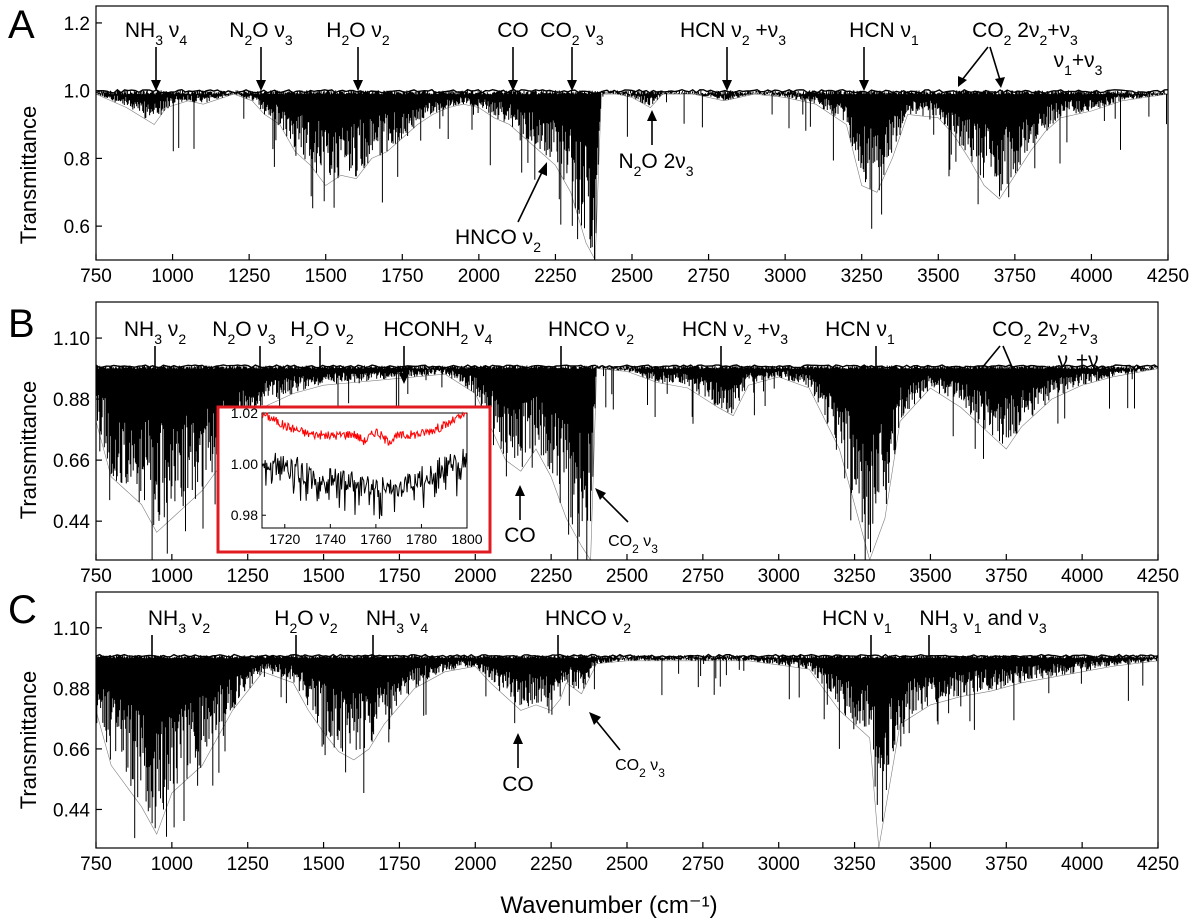 The image size is (1200, 924). What do you see at coordinates (330, 539) in the screenshot?
I see `inset-x-tick-label: 1740` at bounding box center [330, 539].